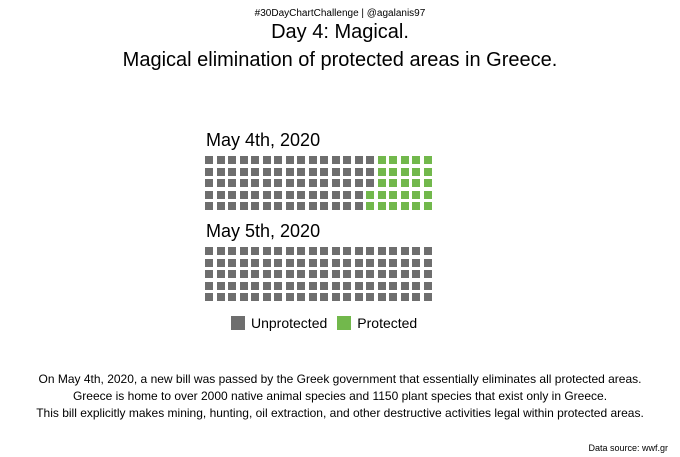 This screenshot has height=457, width=680. What do you see at coordinates (263, 140) in the screenshot?
I see `panel-title-may-4: May 4th, 2020` at bounding box center [263, 140].